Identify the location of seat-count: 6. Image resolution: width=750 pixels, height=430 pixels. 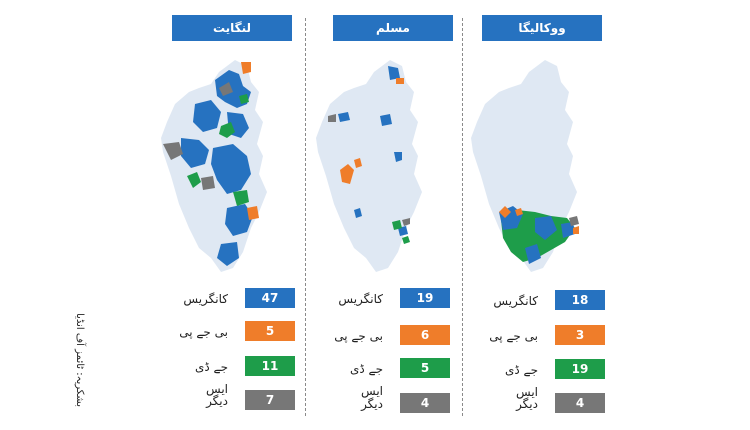
(425, 335).